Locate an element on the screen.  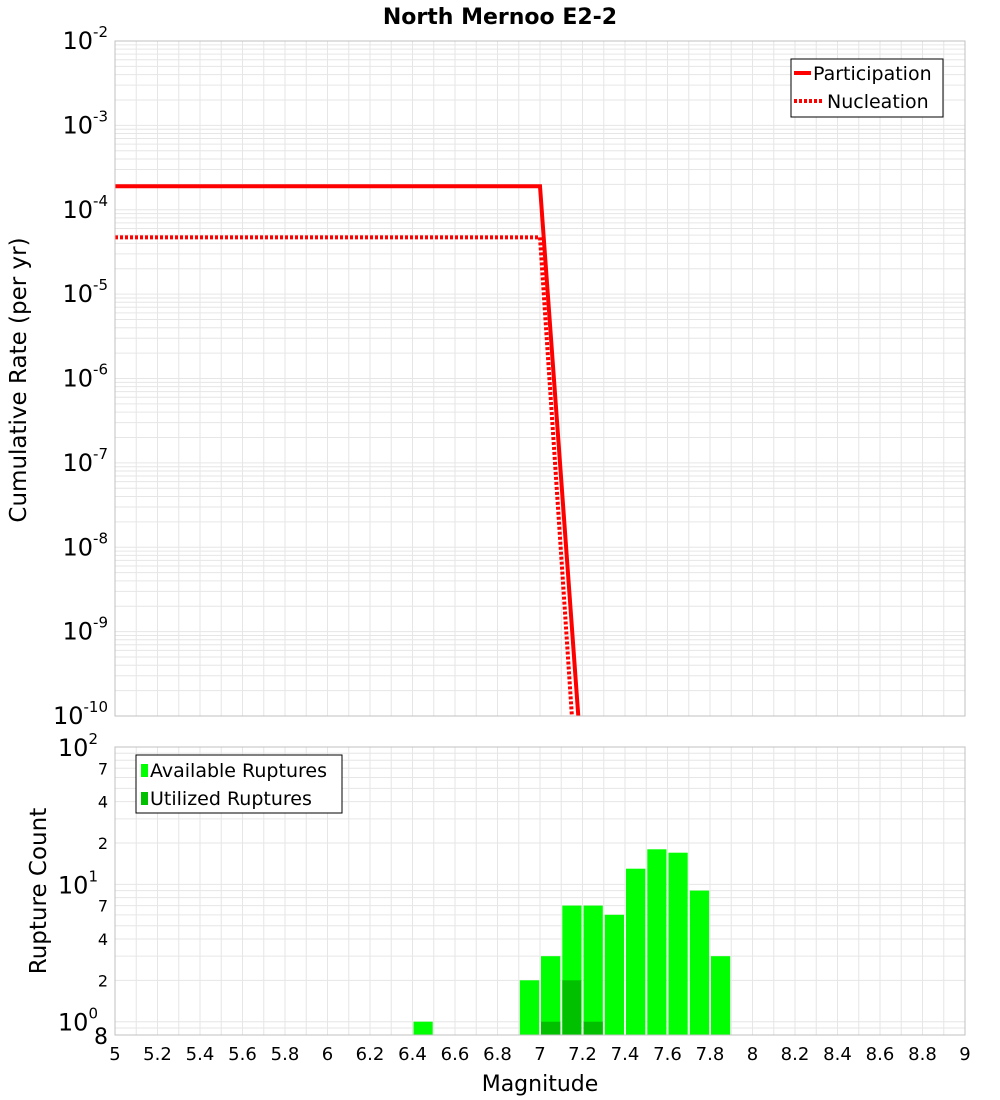
x-tick-label: 7.4 is located at coordinates (625, 1054).